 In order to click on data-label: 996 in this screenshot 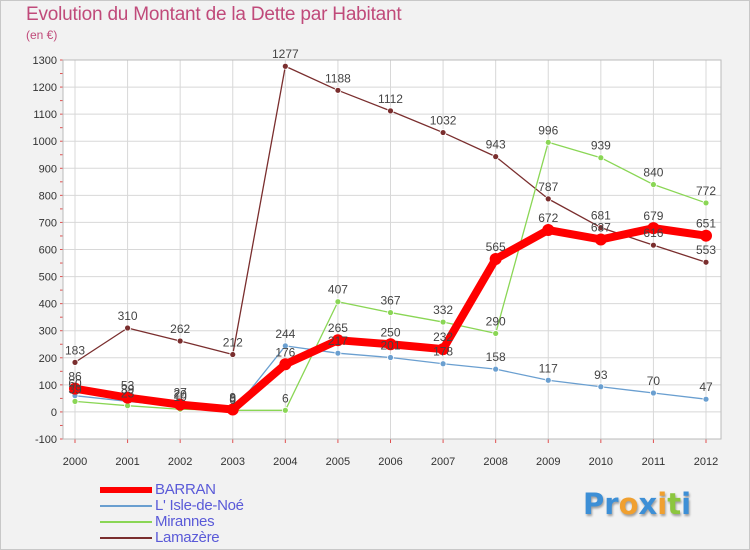, I will do `click(548, 130)`.